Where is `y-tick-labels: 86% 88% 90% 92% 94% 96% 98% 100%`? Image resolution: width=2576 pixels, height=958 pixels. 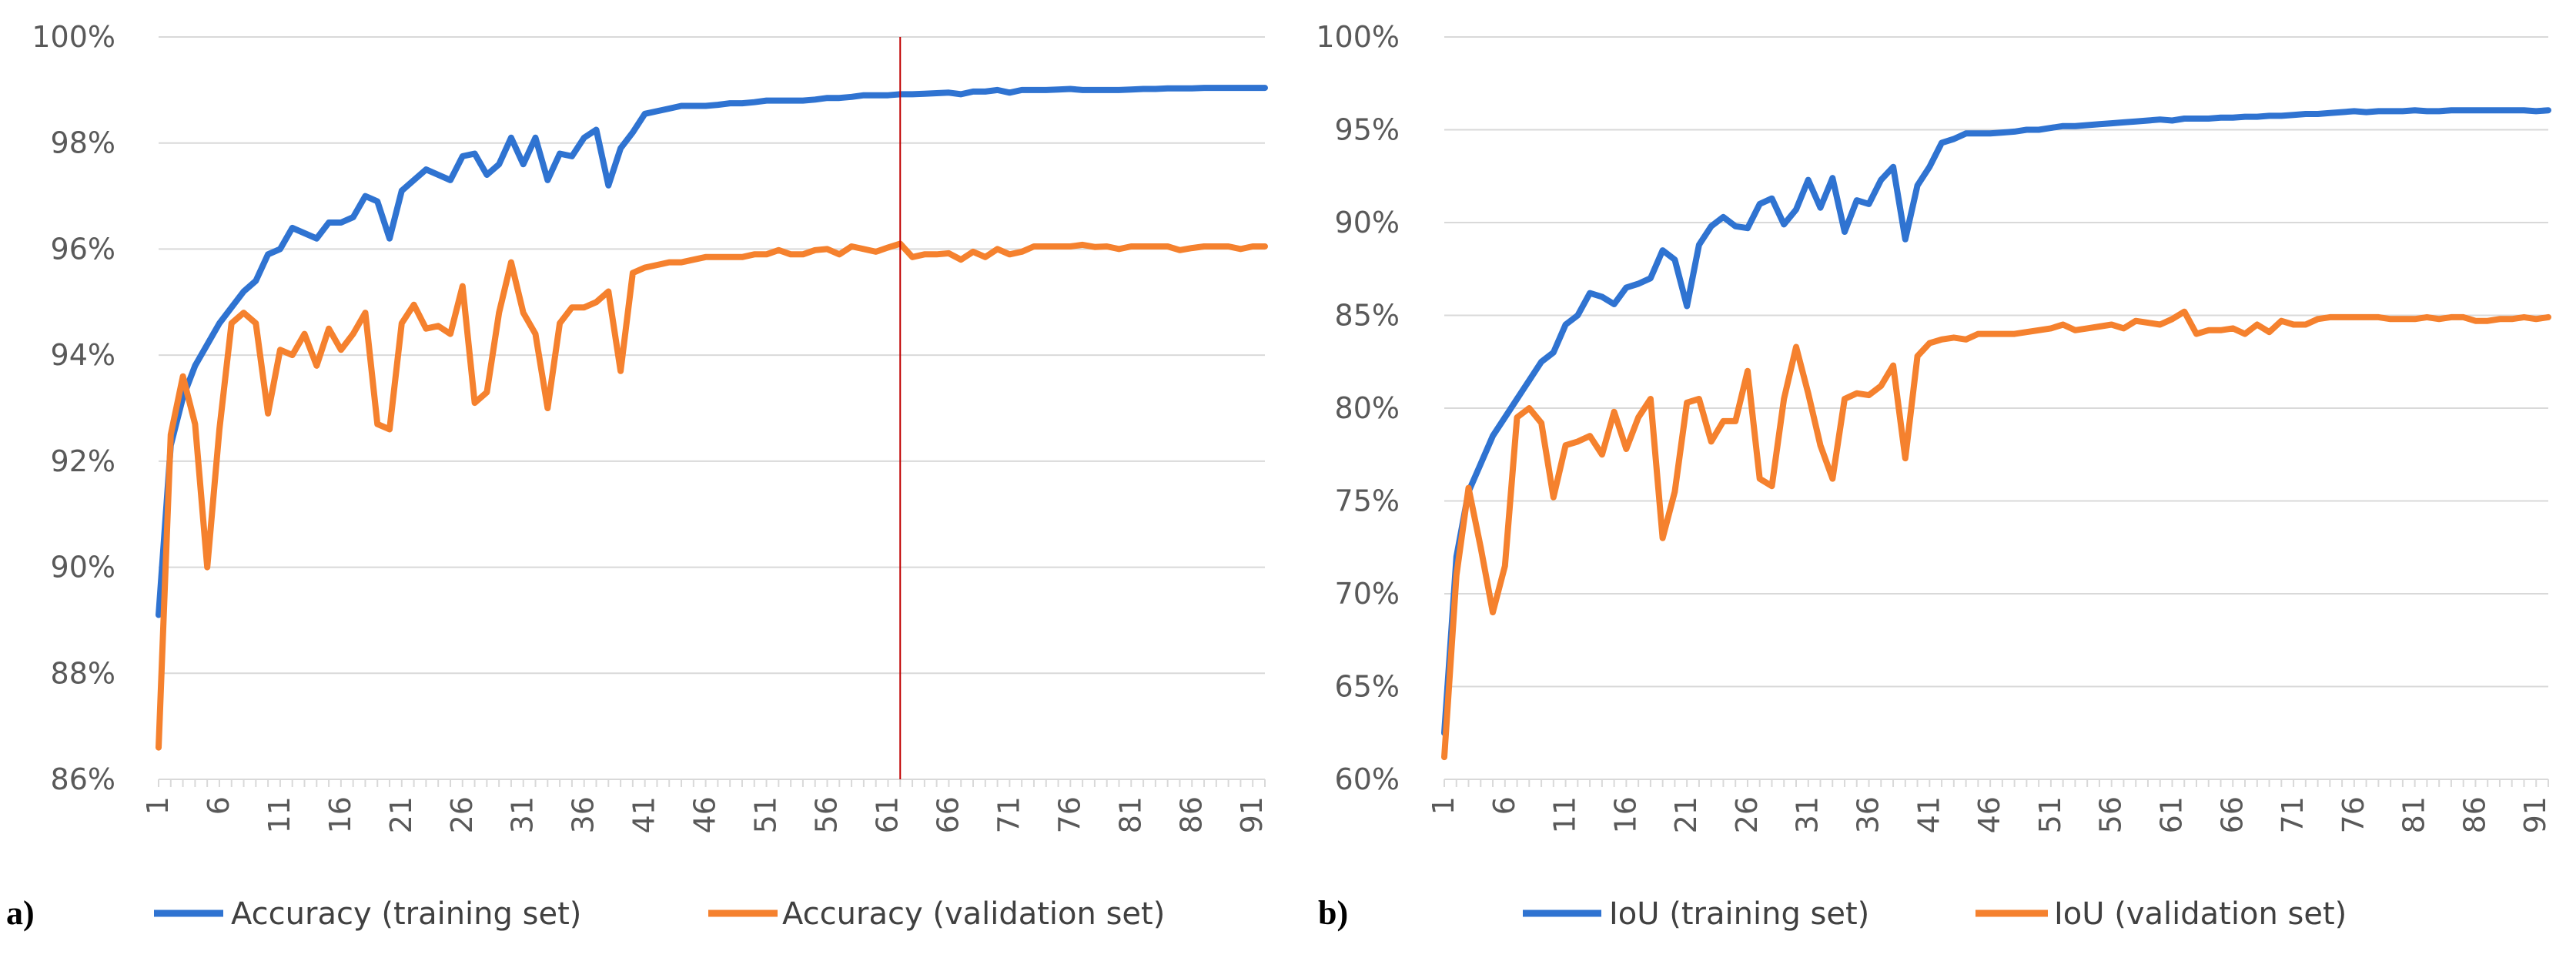
y-tick-labels: 86% 88% 90% 92% 94% 96% 98% 100% is located at coordinates (74, 408).